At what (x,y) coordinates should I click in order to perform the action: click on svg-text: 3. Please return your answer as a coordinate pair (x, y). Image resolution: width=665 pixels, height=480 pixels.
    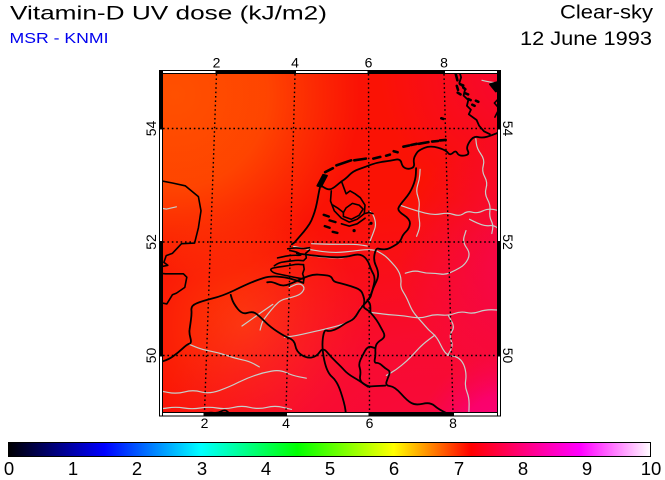
    Looking at the image, I should click on (202, 468).